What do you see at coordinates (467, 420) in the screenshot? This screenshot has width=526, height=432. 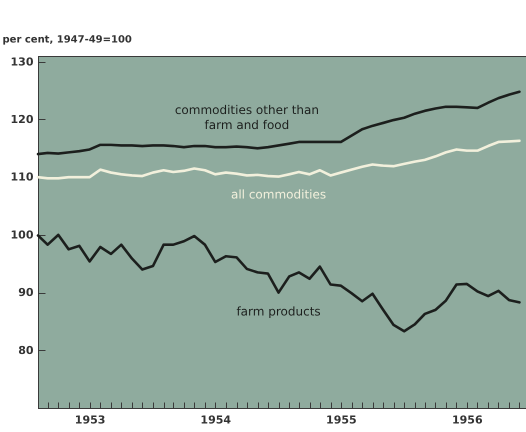 I see `x-tick-label: 1956` at bounding box center [467, 420].